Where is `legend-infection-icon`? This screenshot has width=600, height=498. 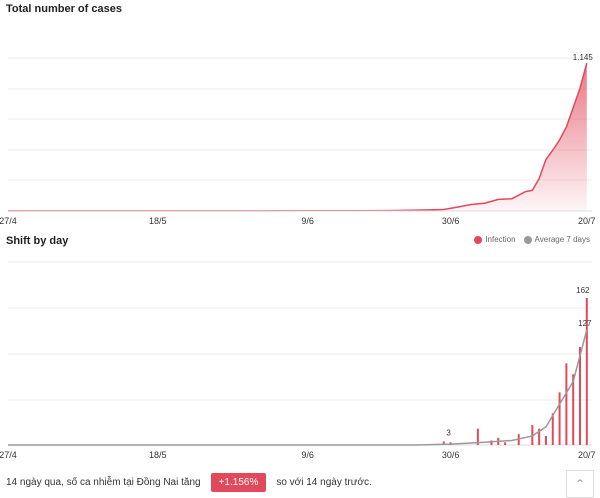
legend-infection-icon is located at coordinates (478, 239).